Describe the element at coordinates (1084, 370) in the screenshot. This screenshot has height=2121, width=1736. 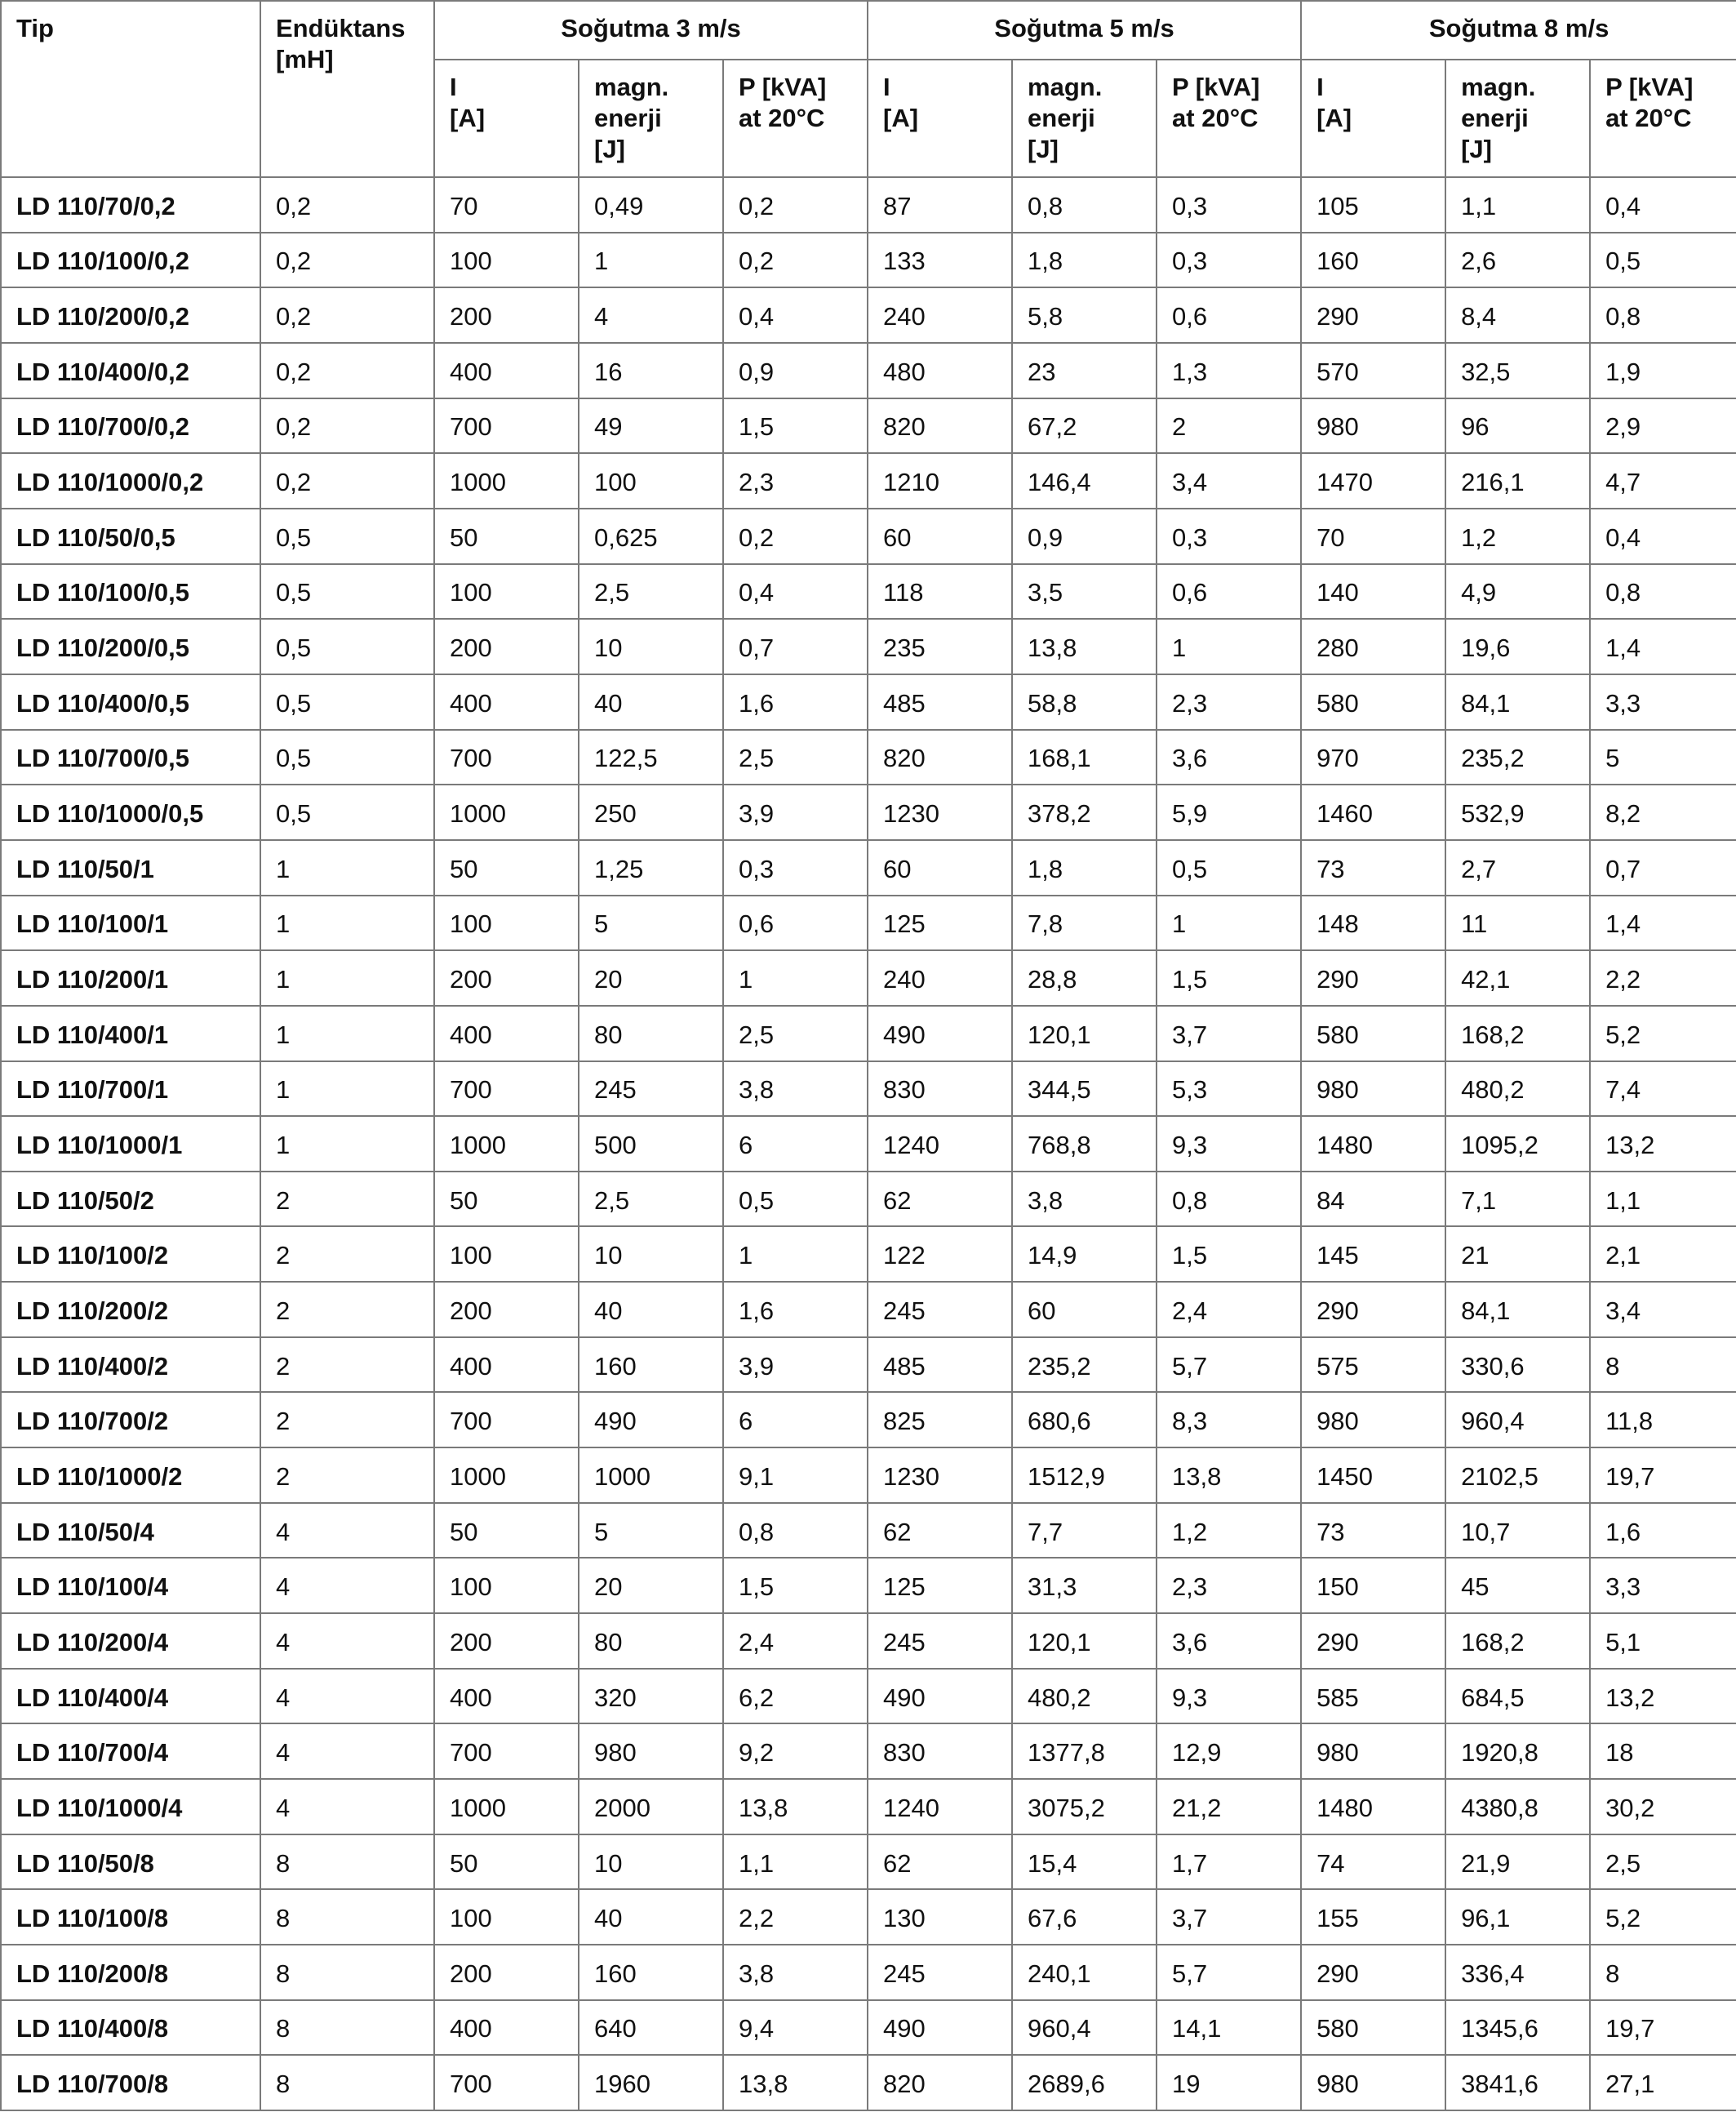
I see `cell-energy-5: 23` at that location.